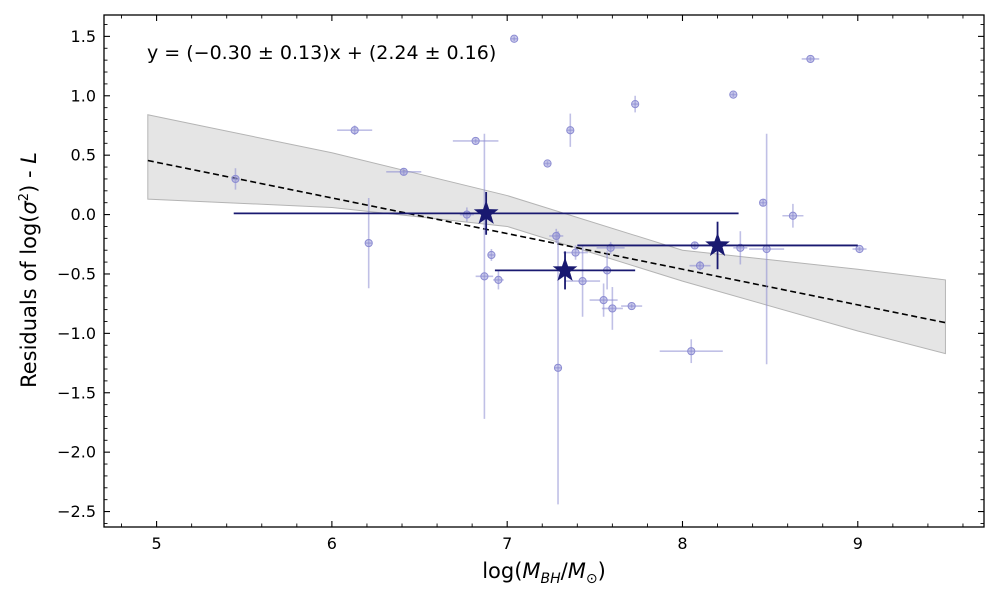 Image resolution: width=1000 pixels, height=600 pixels. I want to click on y-tick-label: −2.0, so click(76, 452).